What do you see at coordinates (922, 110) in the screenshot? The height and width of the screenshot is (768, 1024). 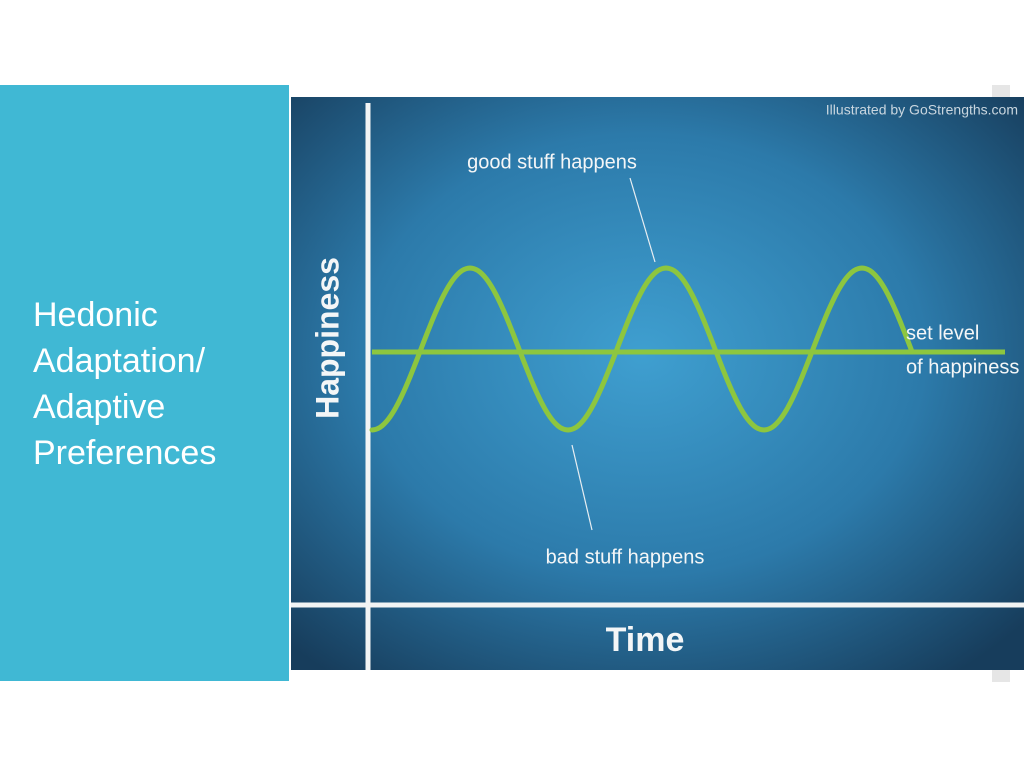 I see `credit: Illustrated by GoStrengths.com` at bounding box center [922, 110].